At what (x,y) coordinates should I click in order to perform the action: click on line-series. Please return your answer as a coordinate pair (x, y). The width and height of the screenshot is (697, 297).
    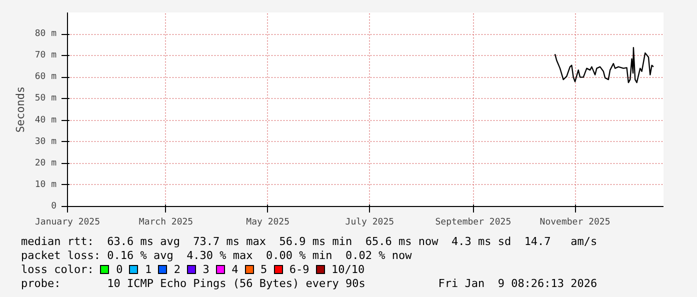
    Looking at the image, I should click on (604, 65).